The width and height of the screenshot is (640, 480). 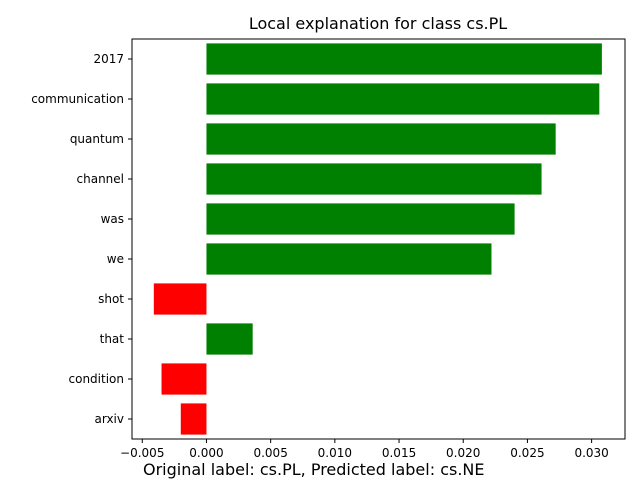 What do you see at coordinates (184, 379) in the screenshot?
I see `bar-condition` at bounding box center [184, 379].